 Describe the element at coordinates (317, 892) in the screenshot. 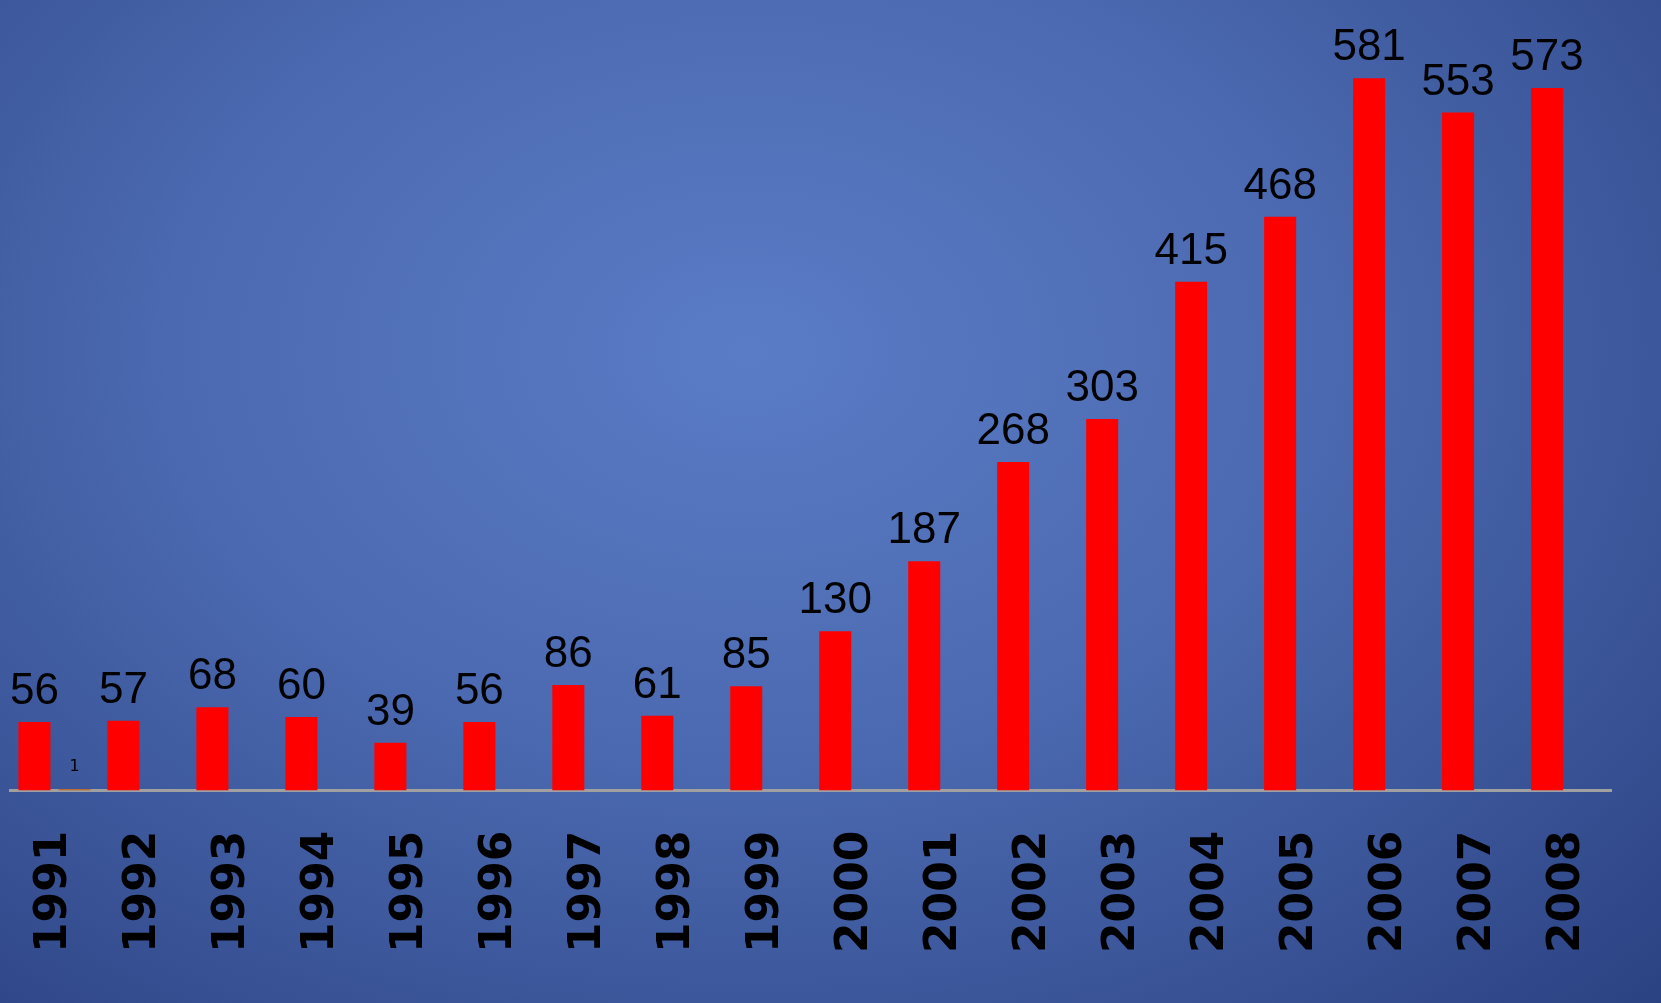

I see `x-tick-label: 1994` at that location.